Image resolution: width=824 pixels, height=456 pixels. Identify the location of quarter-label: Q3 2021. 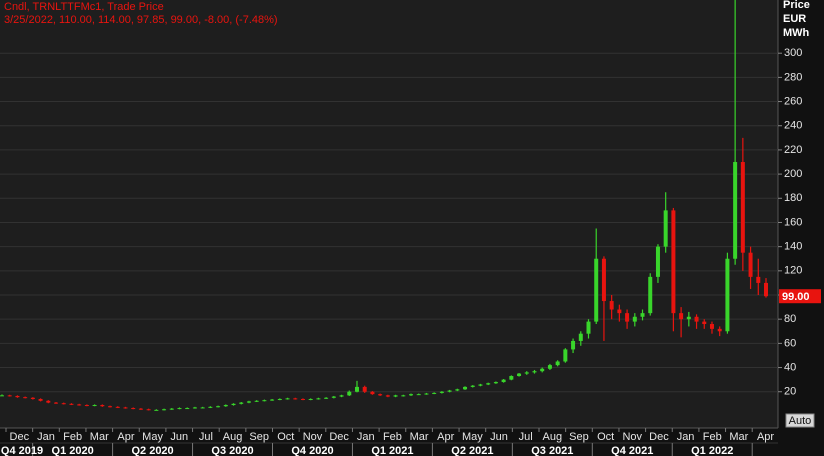
(552, 450).